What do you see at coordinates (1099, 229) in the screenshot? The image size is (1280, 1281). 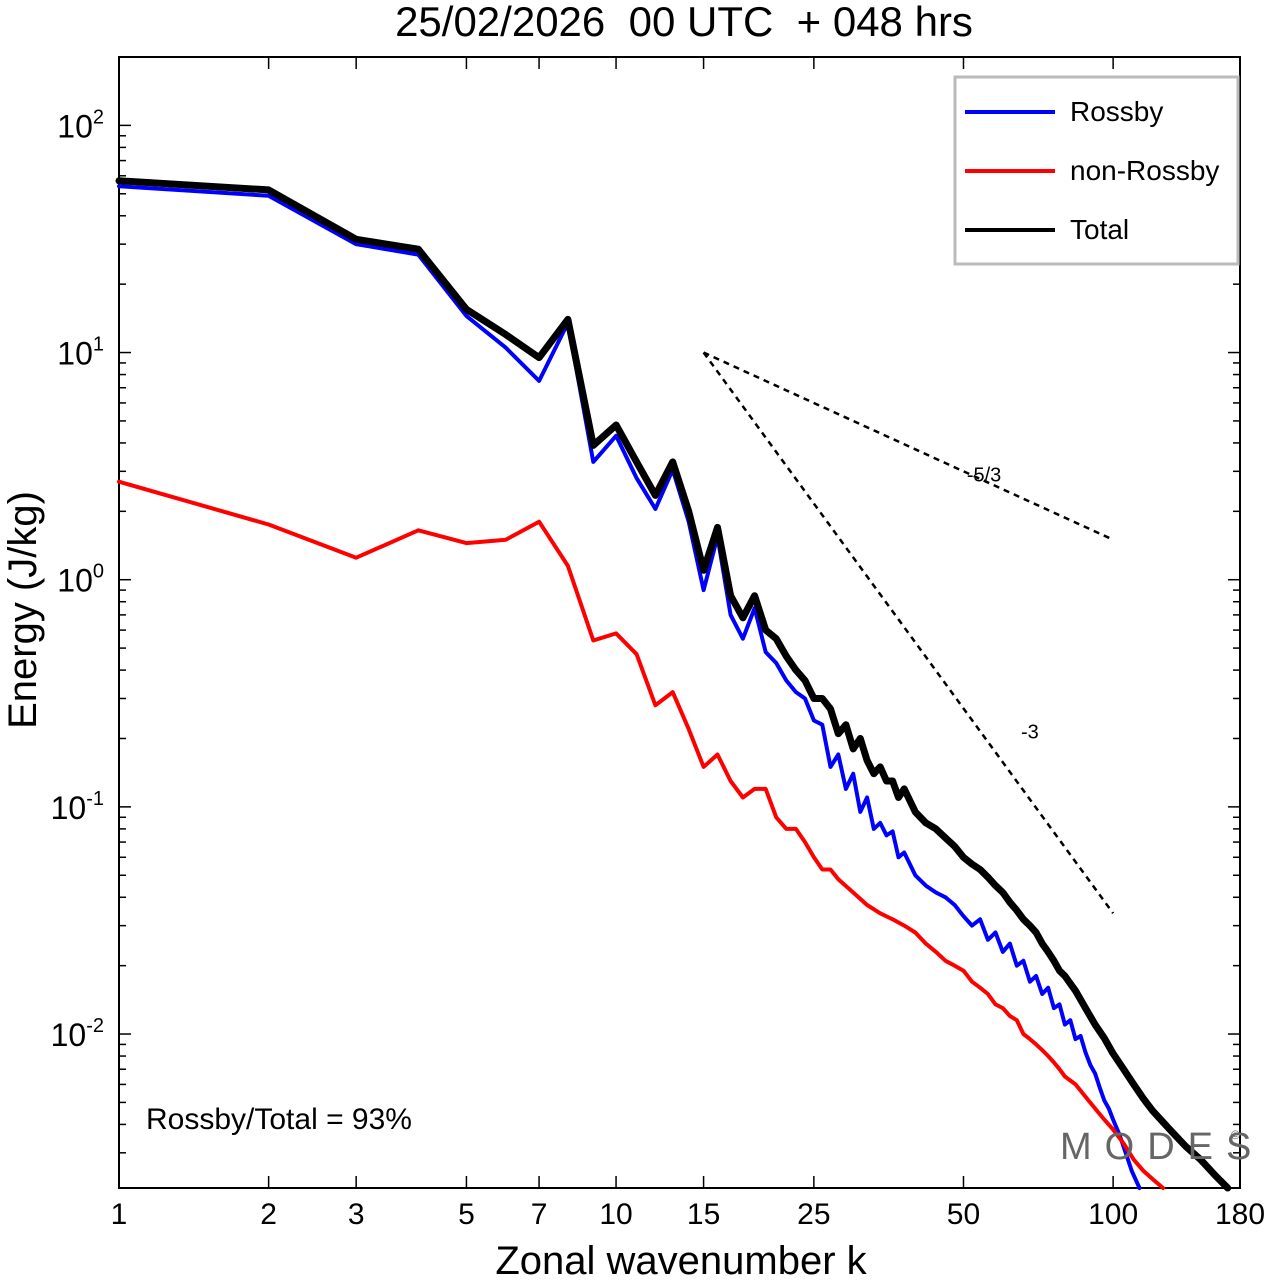 I see `legend-label-total: Total` at bounding box center [1099, 229].